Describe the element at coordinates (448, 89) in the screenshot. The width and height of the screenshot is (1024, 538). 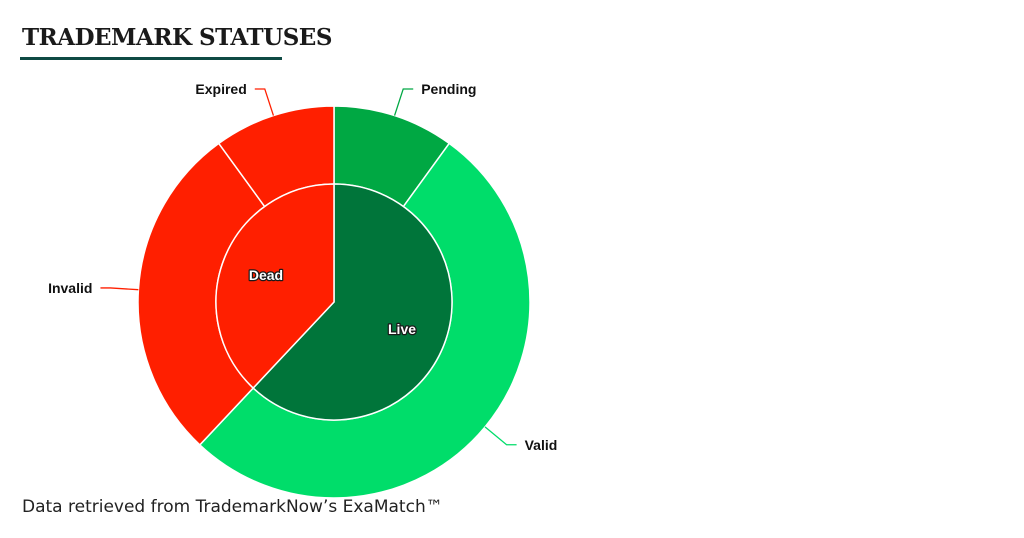
I see `outer-label-pending: Pending` at that location.